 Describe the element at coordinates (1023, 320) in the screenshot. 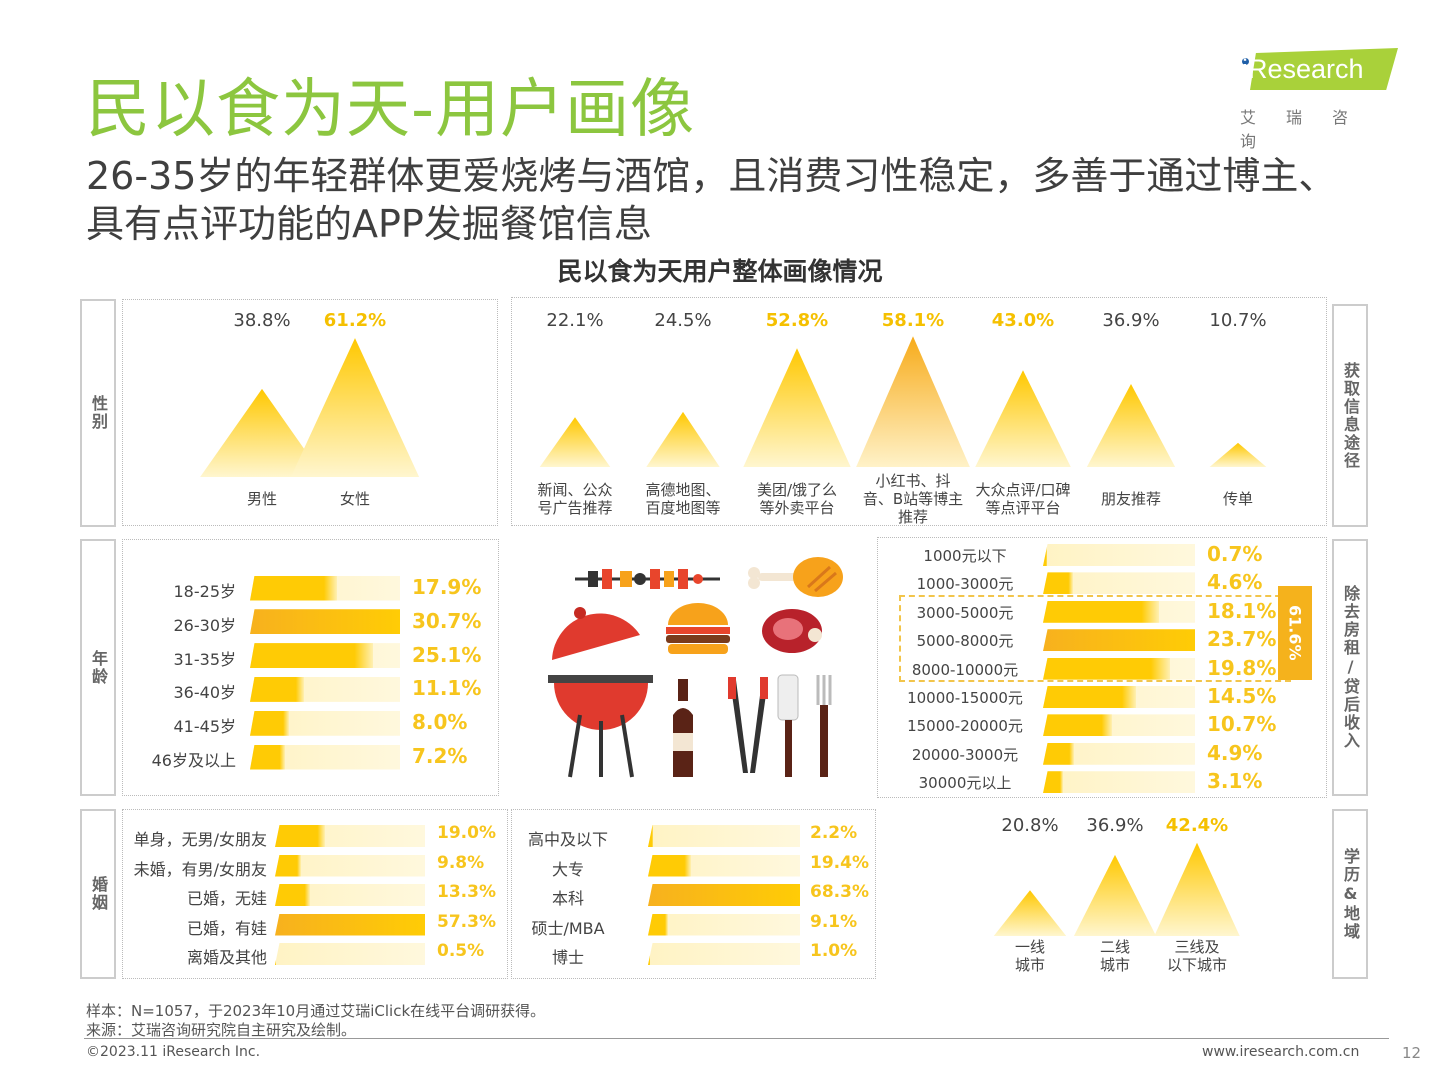

I see `channel-value-label: 43.0%` at that location.